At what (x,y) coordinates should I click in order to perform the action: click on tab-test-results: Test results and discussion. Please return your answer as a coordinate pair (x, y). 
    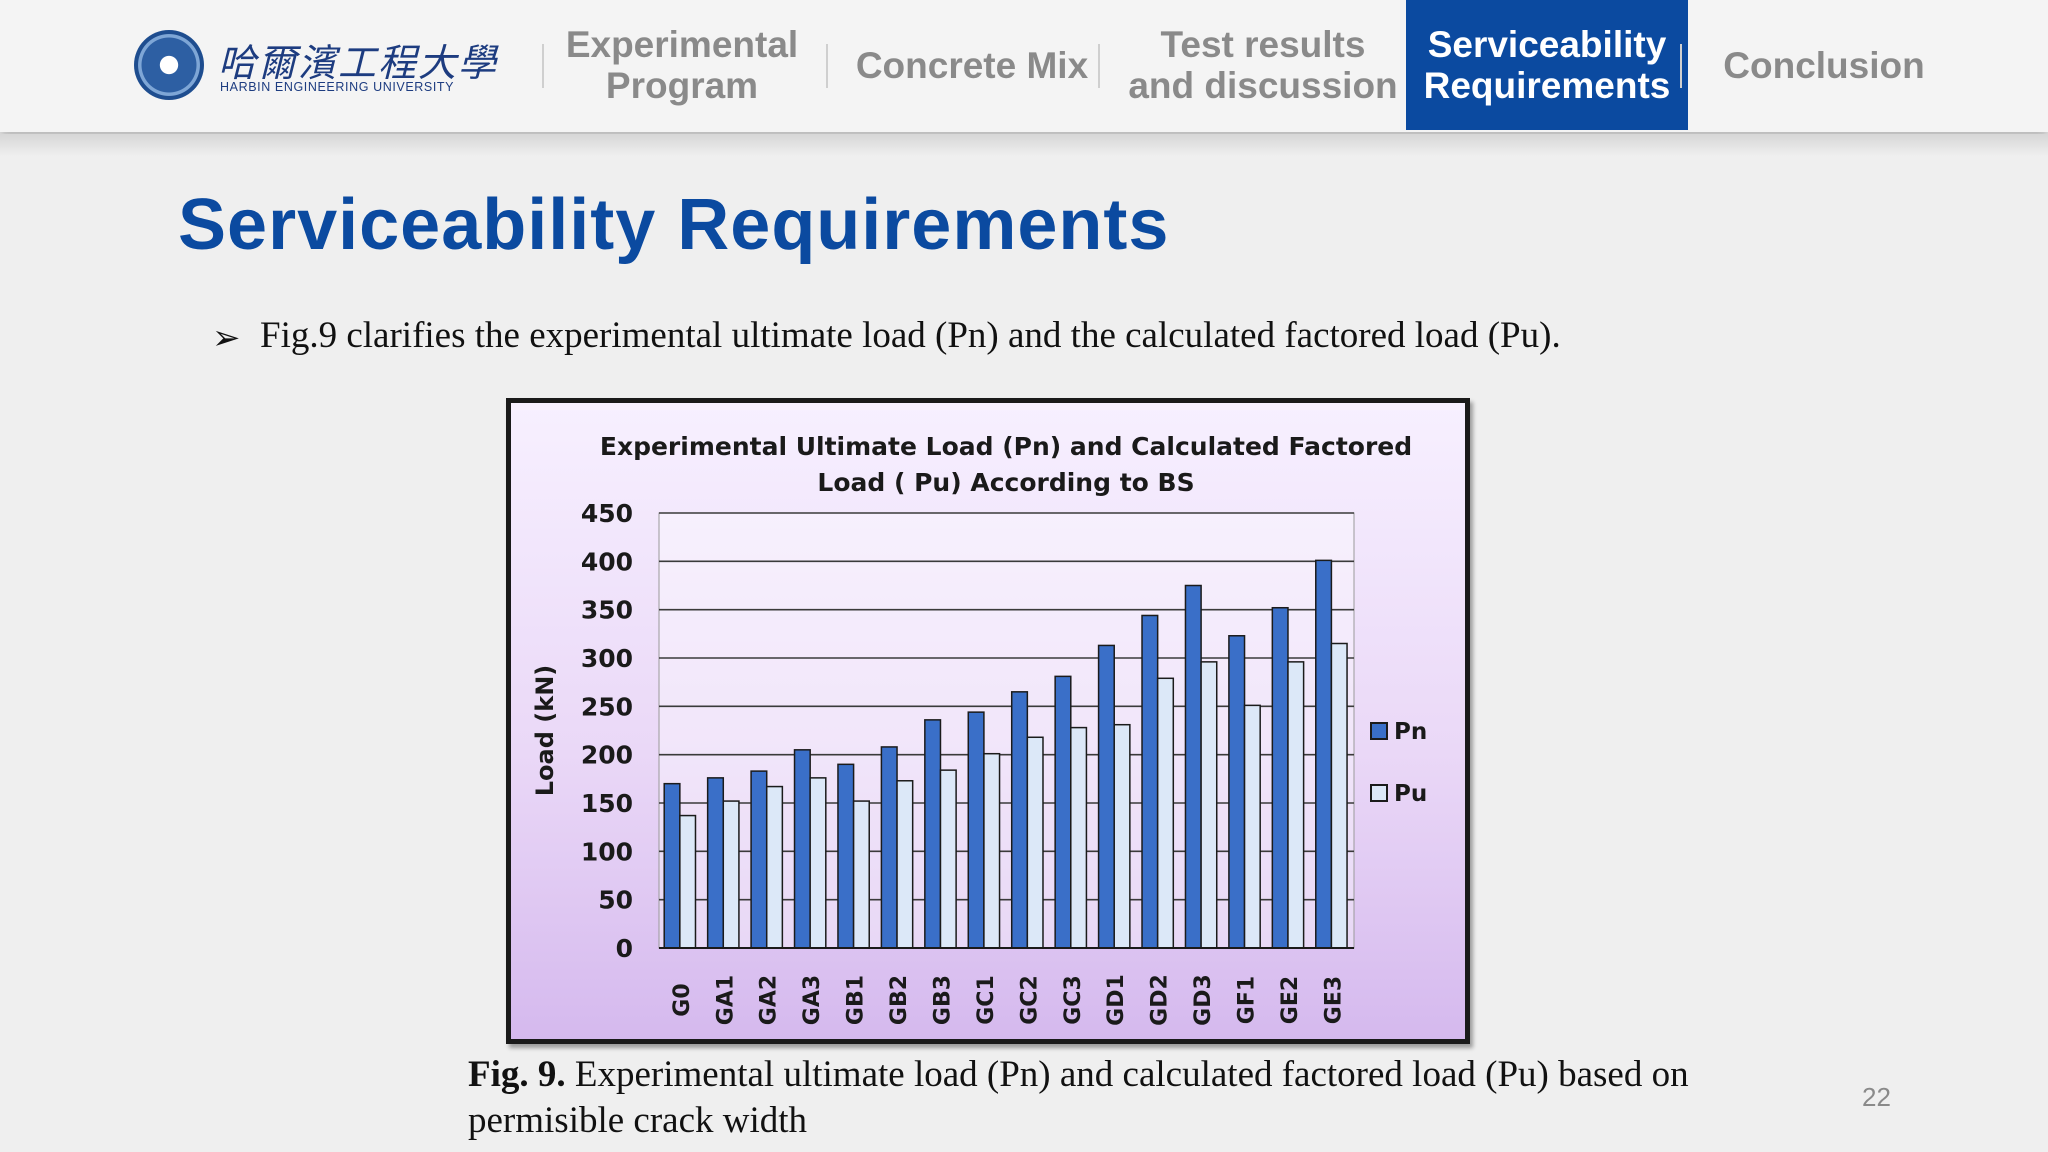
    Looking at the image, I should click on (1263, 65).